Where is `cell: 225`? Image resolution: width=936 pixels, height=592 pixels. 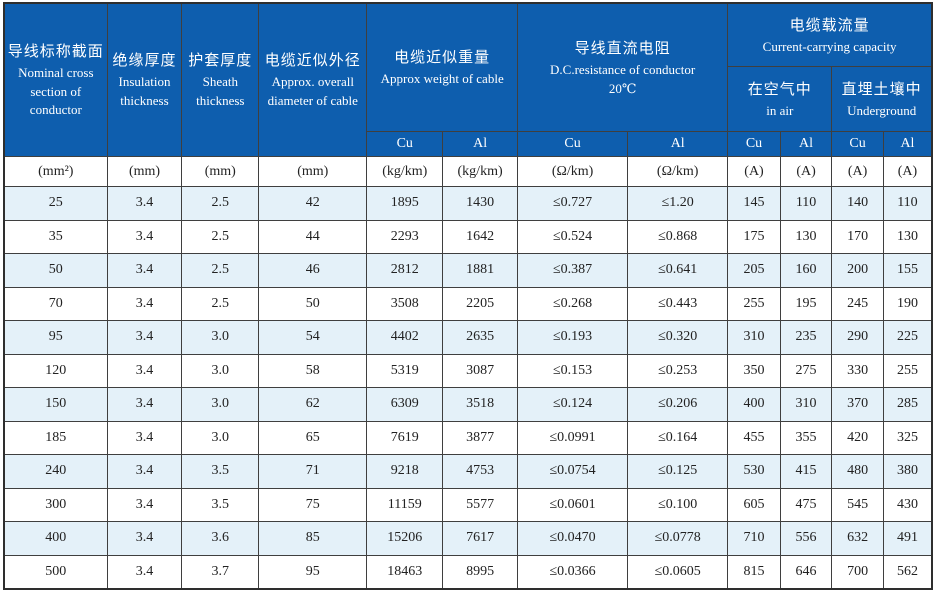
cell: 225 is located at coordinates (907, 337).